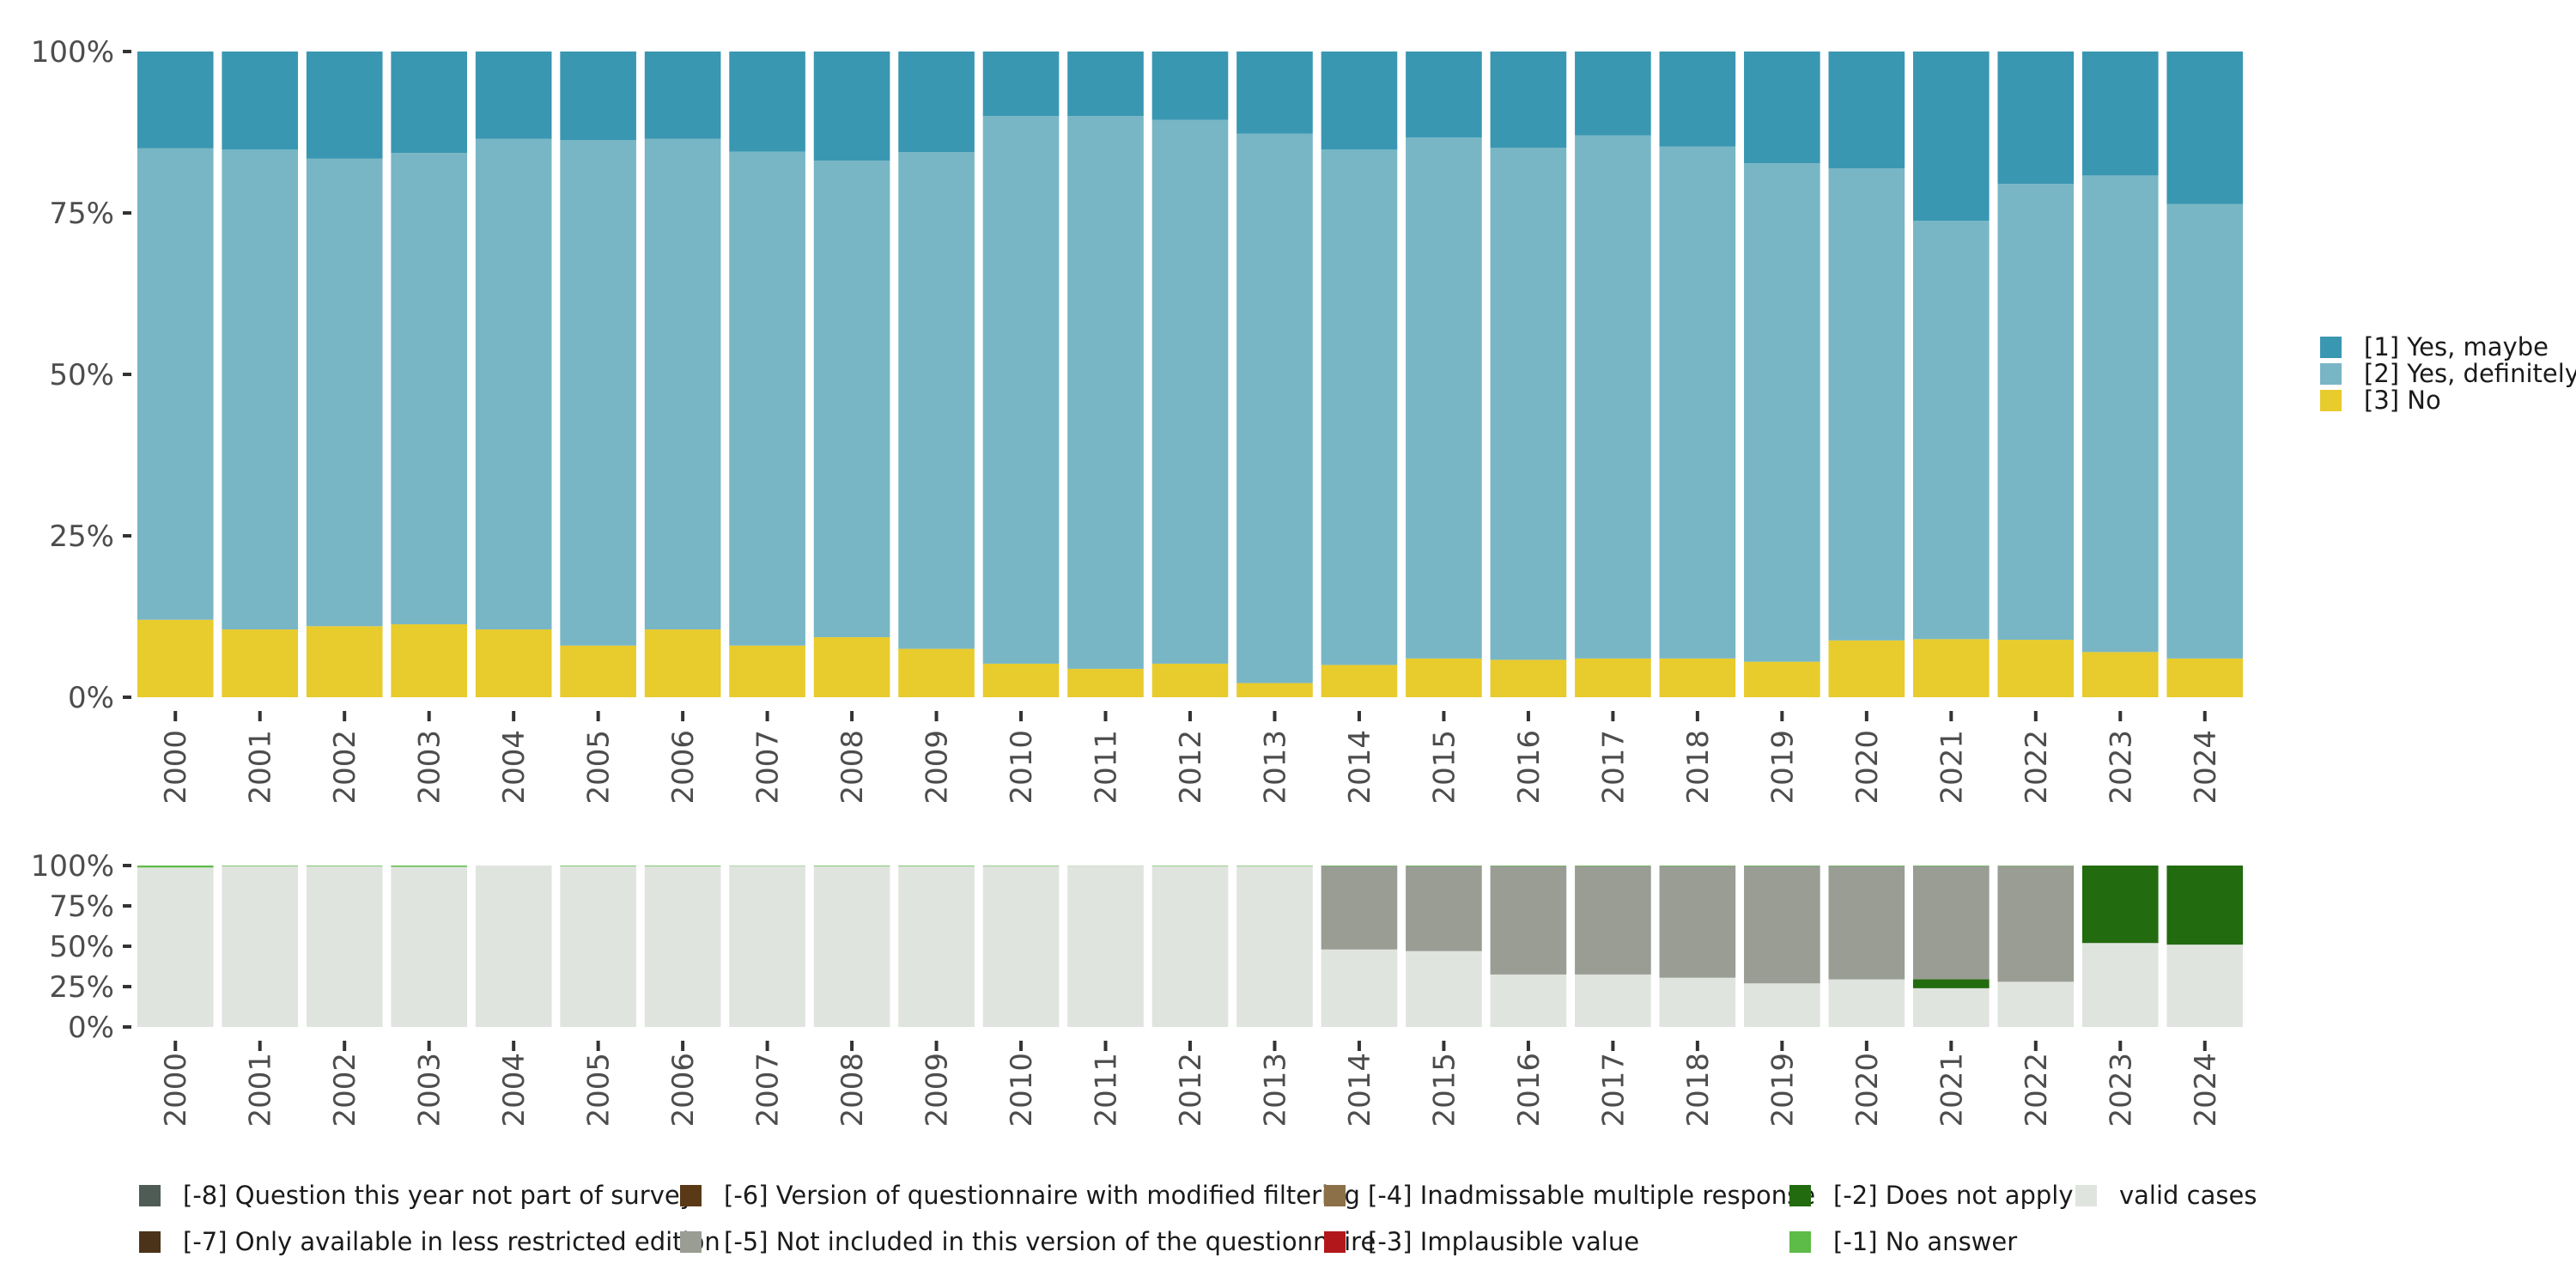 The width and height of the screenshot is (2576, 1288). I want to click on bar-segment-2015-s0, so click(1444, 989).